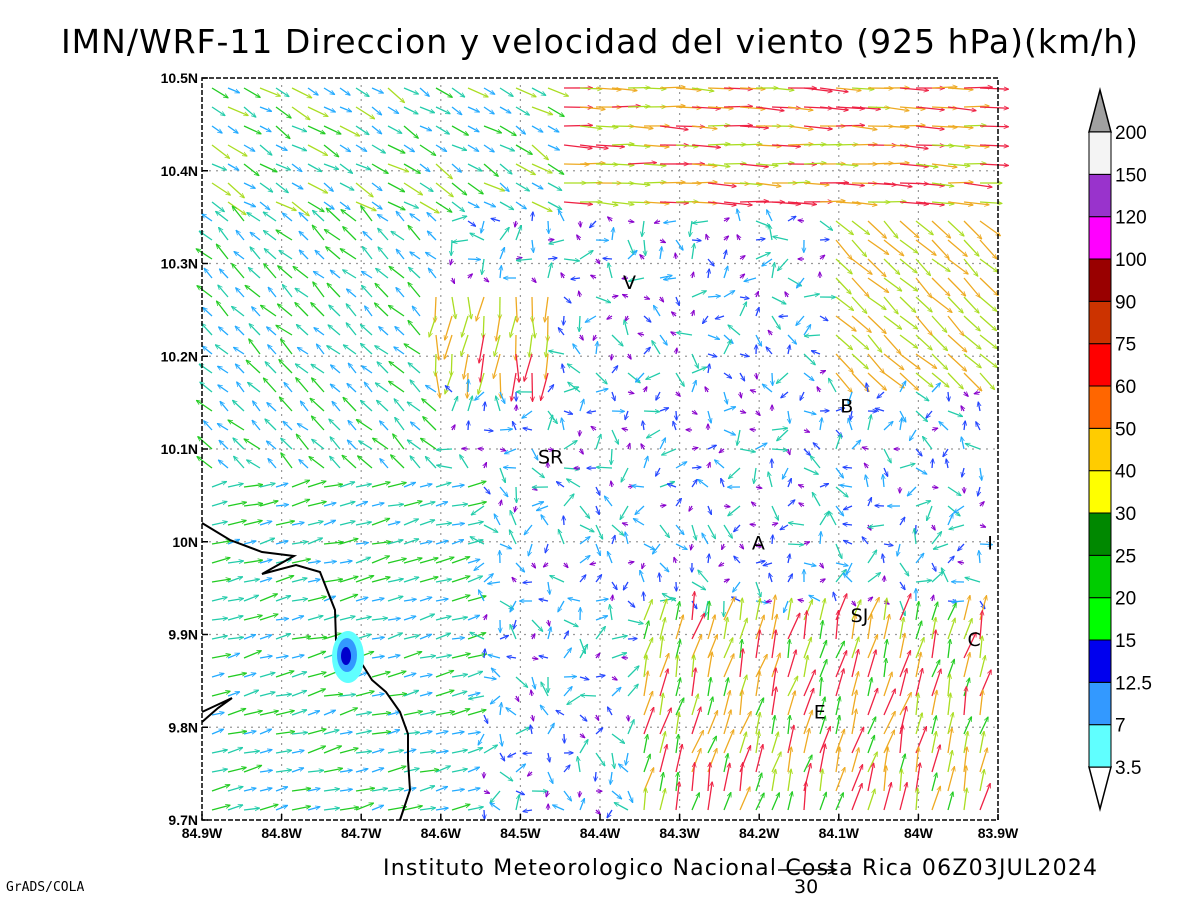 The width and height of the screenshot is (1200, 900). I want to click on colorbar-swatch, so click(1100, 153).